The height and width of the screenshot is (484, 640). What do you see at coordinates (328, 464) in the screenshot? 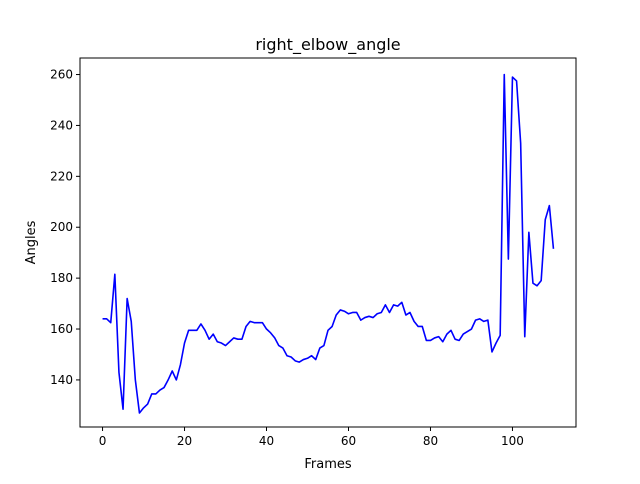
I see `x-axis-label: Frames` at bounding box center [328, 464].